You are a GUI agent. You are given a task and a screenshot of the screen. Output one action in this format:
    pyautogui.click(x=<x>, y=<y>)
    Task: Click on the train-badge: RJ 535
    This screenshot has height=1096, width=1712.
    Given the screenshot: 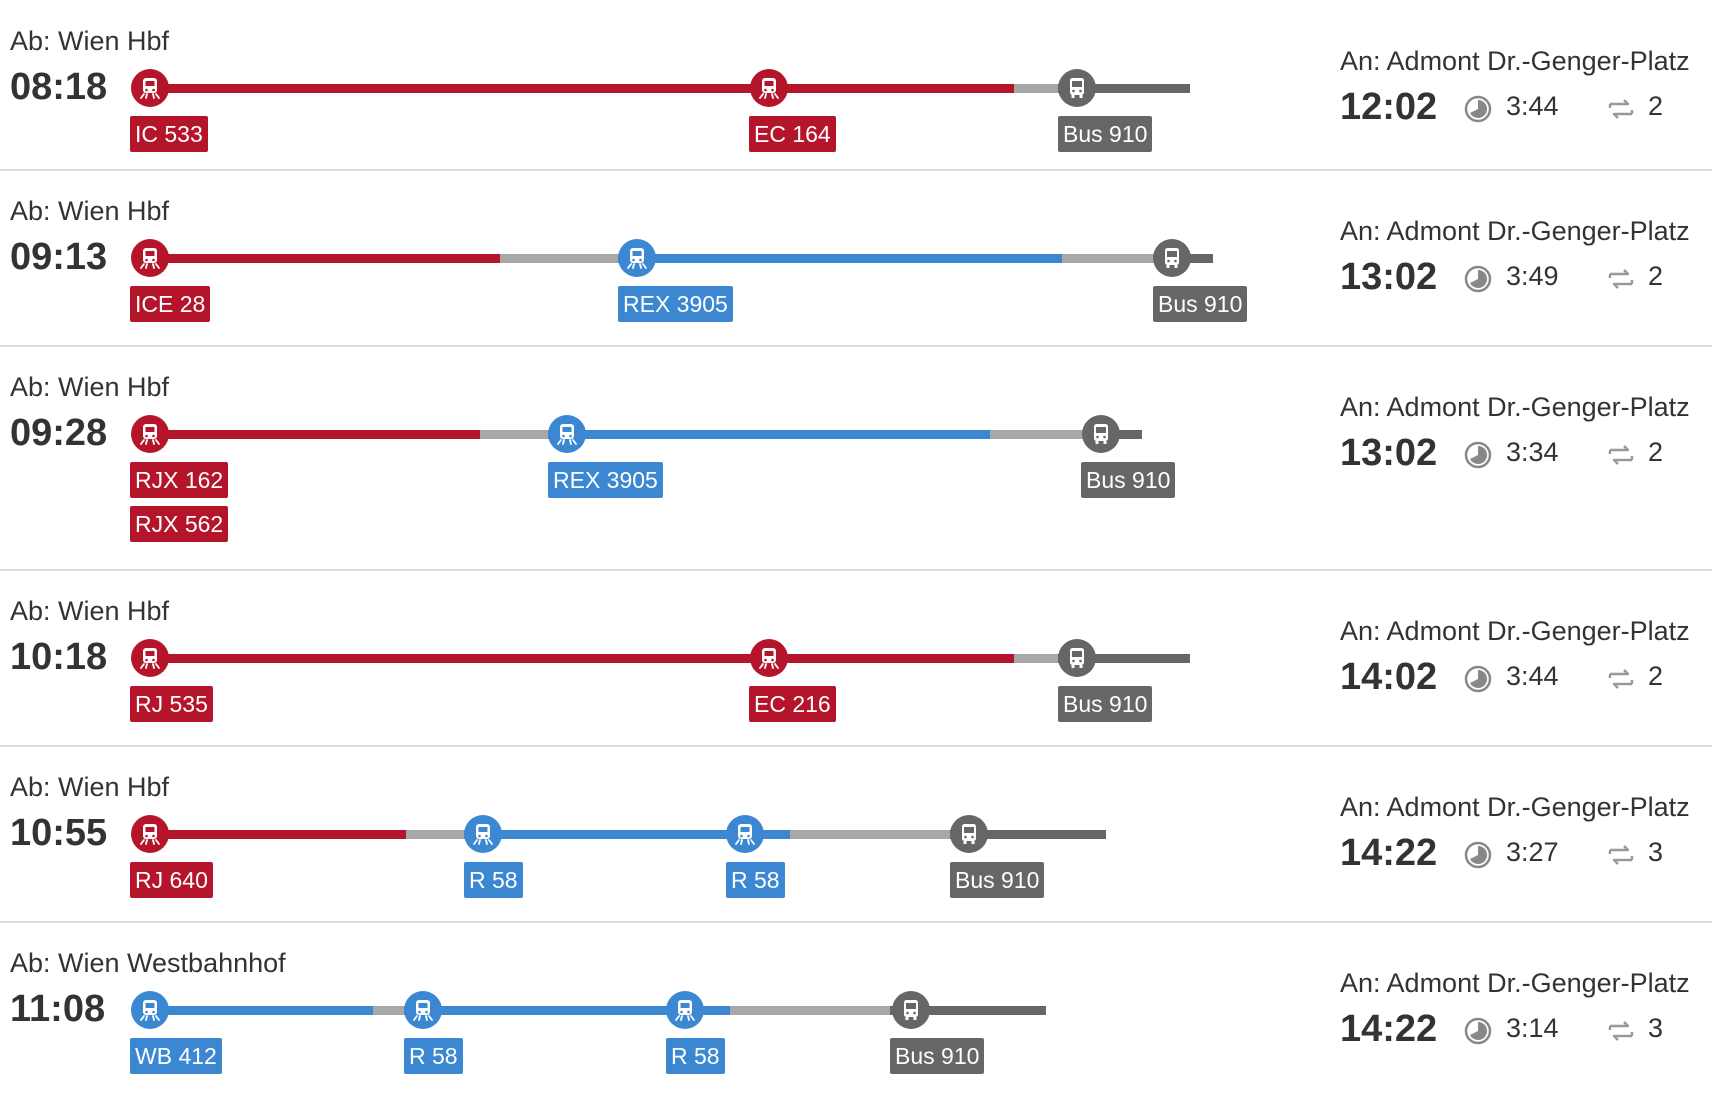 What is the action you would take?
    pyautogui.click(x=171, y=704)
    